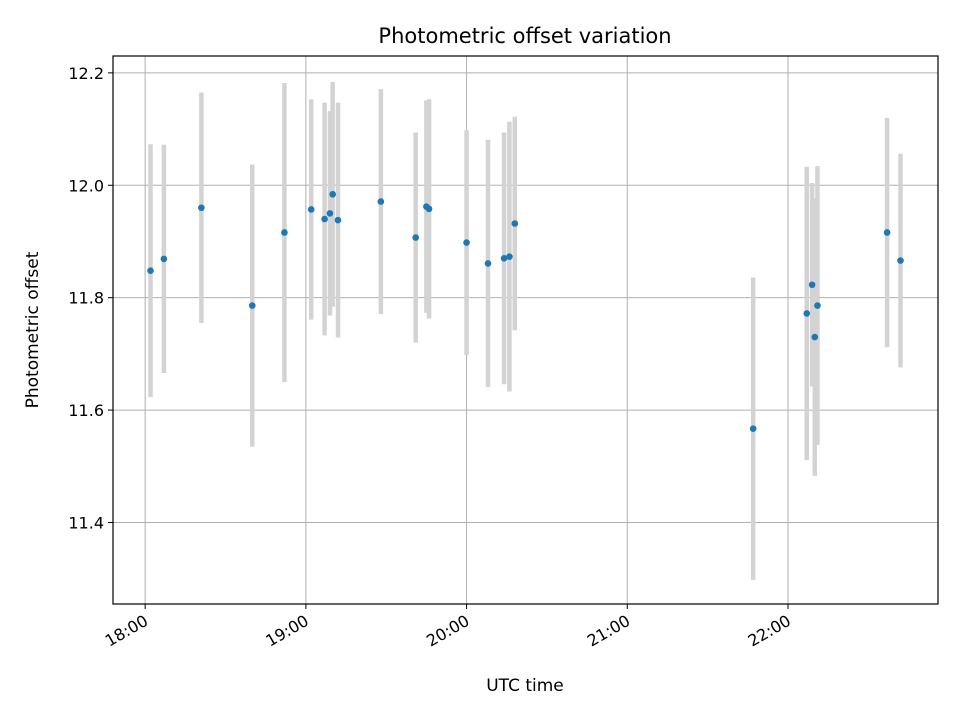 The height and width of the screenshot is (720, 960). What do you see at coordinates (126, 631) in the screenshot?
I see `x-tick-label: 18:00` at bounding box center [126, 631].